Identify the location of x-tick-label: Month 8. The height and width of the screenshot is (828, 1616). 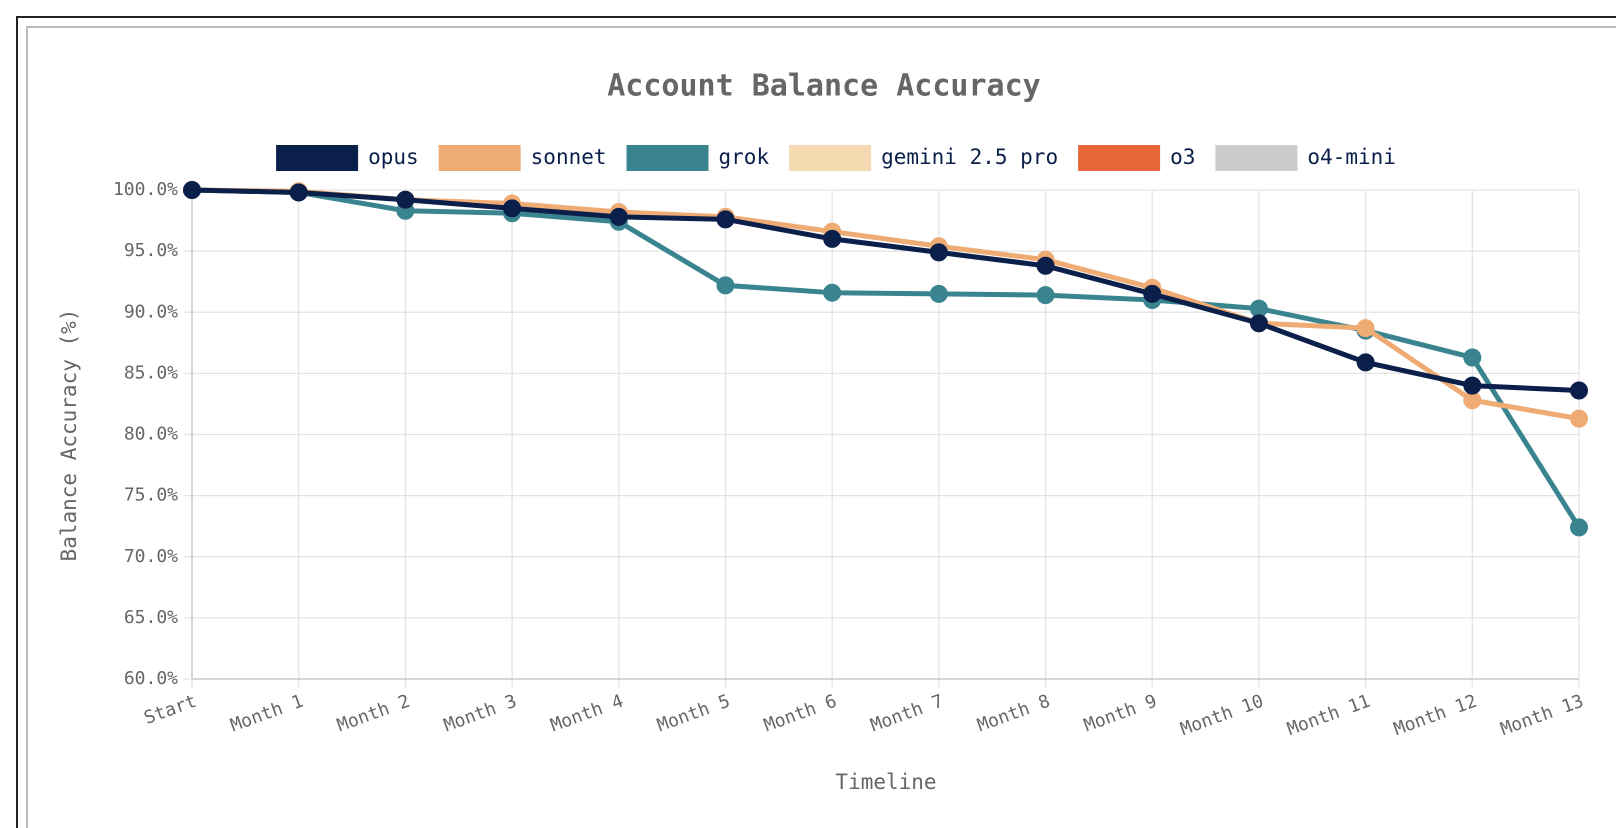
(1013, 714).